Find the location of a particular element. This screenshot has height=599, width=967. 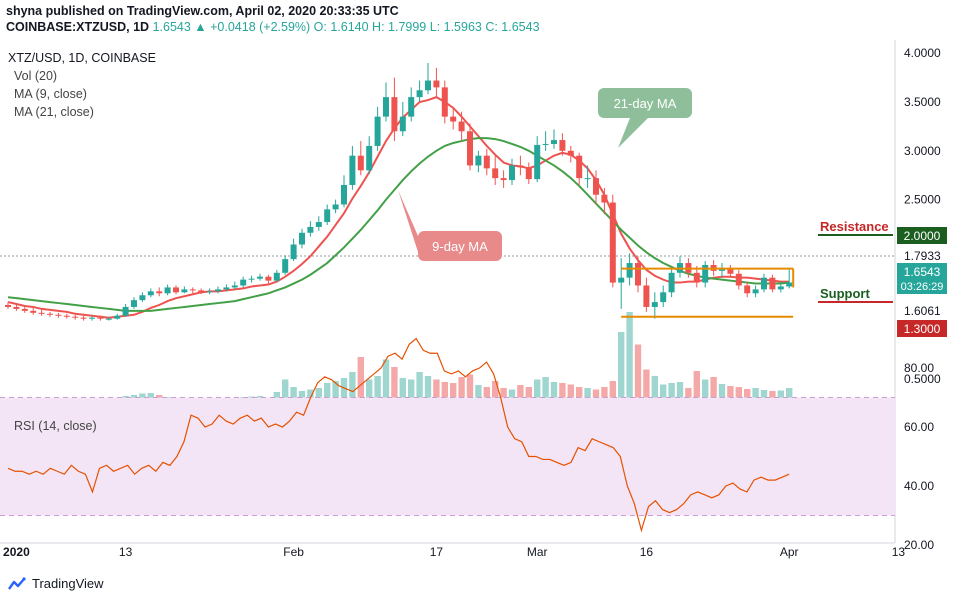

time-tick: Apr is located at coordinates (789, 552).